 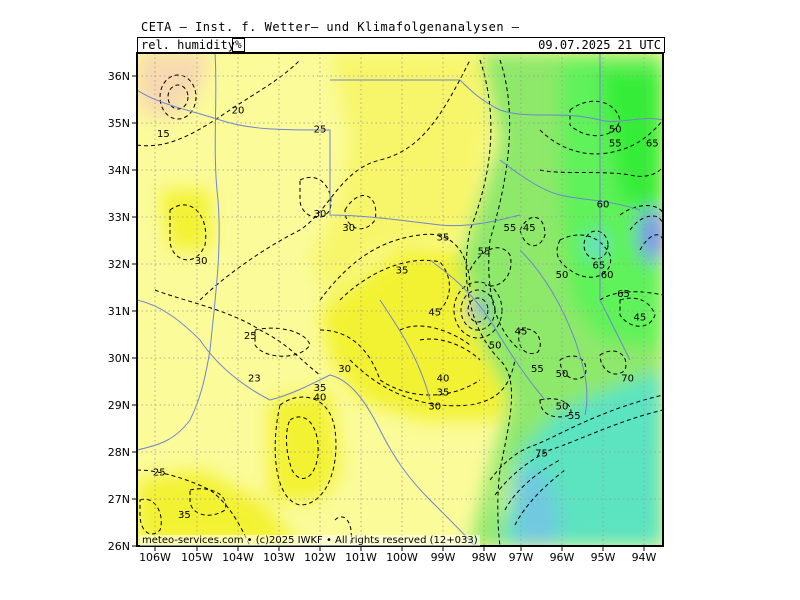 I want to click on lat-label: 35N, so click(x=119, y=123).